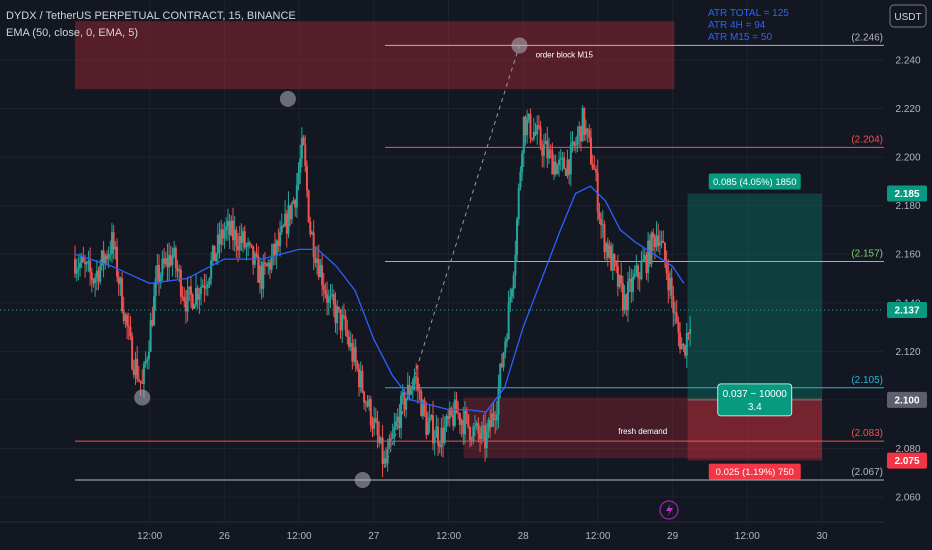 Image resolution: width=932 pixels, height=550 pixels. What do you see at coordinates (669, 510) in the screenshot?
I see `lightning-icon-button` at bounding box center [669, 510].